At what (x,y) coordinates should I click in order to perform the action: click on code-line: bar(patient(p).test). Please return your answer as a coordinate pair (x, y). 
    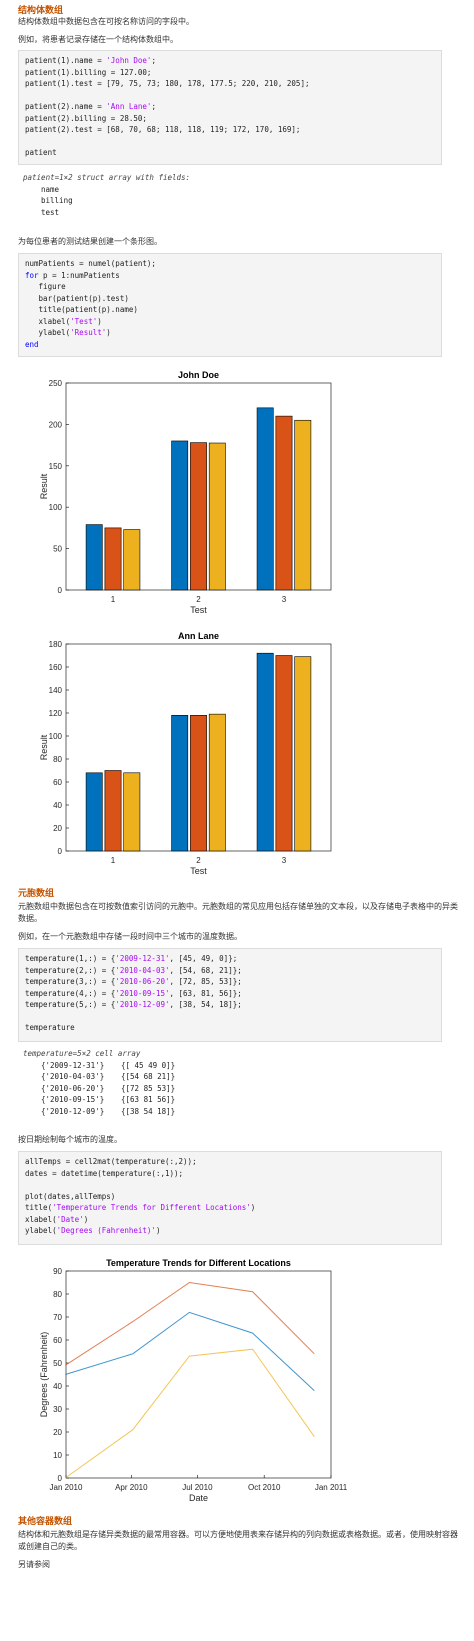
    Looking at the image, I should click on (77, 298).